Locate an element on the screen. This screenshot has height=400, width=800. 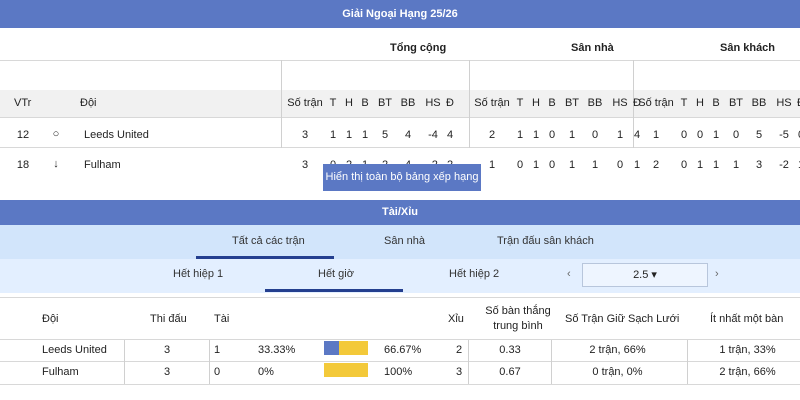
subtab-second-half: Hết hiệp 2 is located at coordinates (474, 274).